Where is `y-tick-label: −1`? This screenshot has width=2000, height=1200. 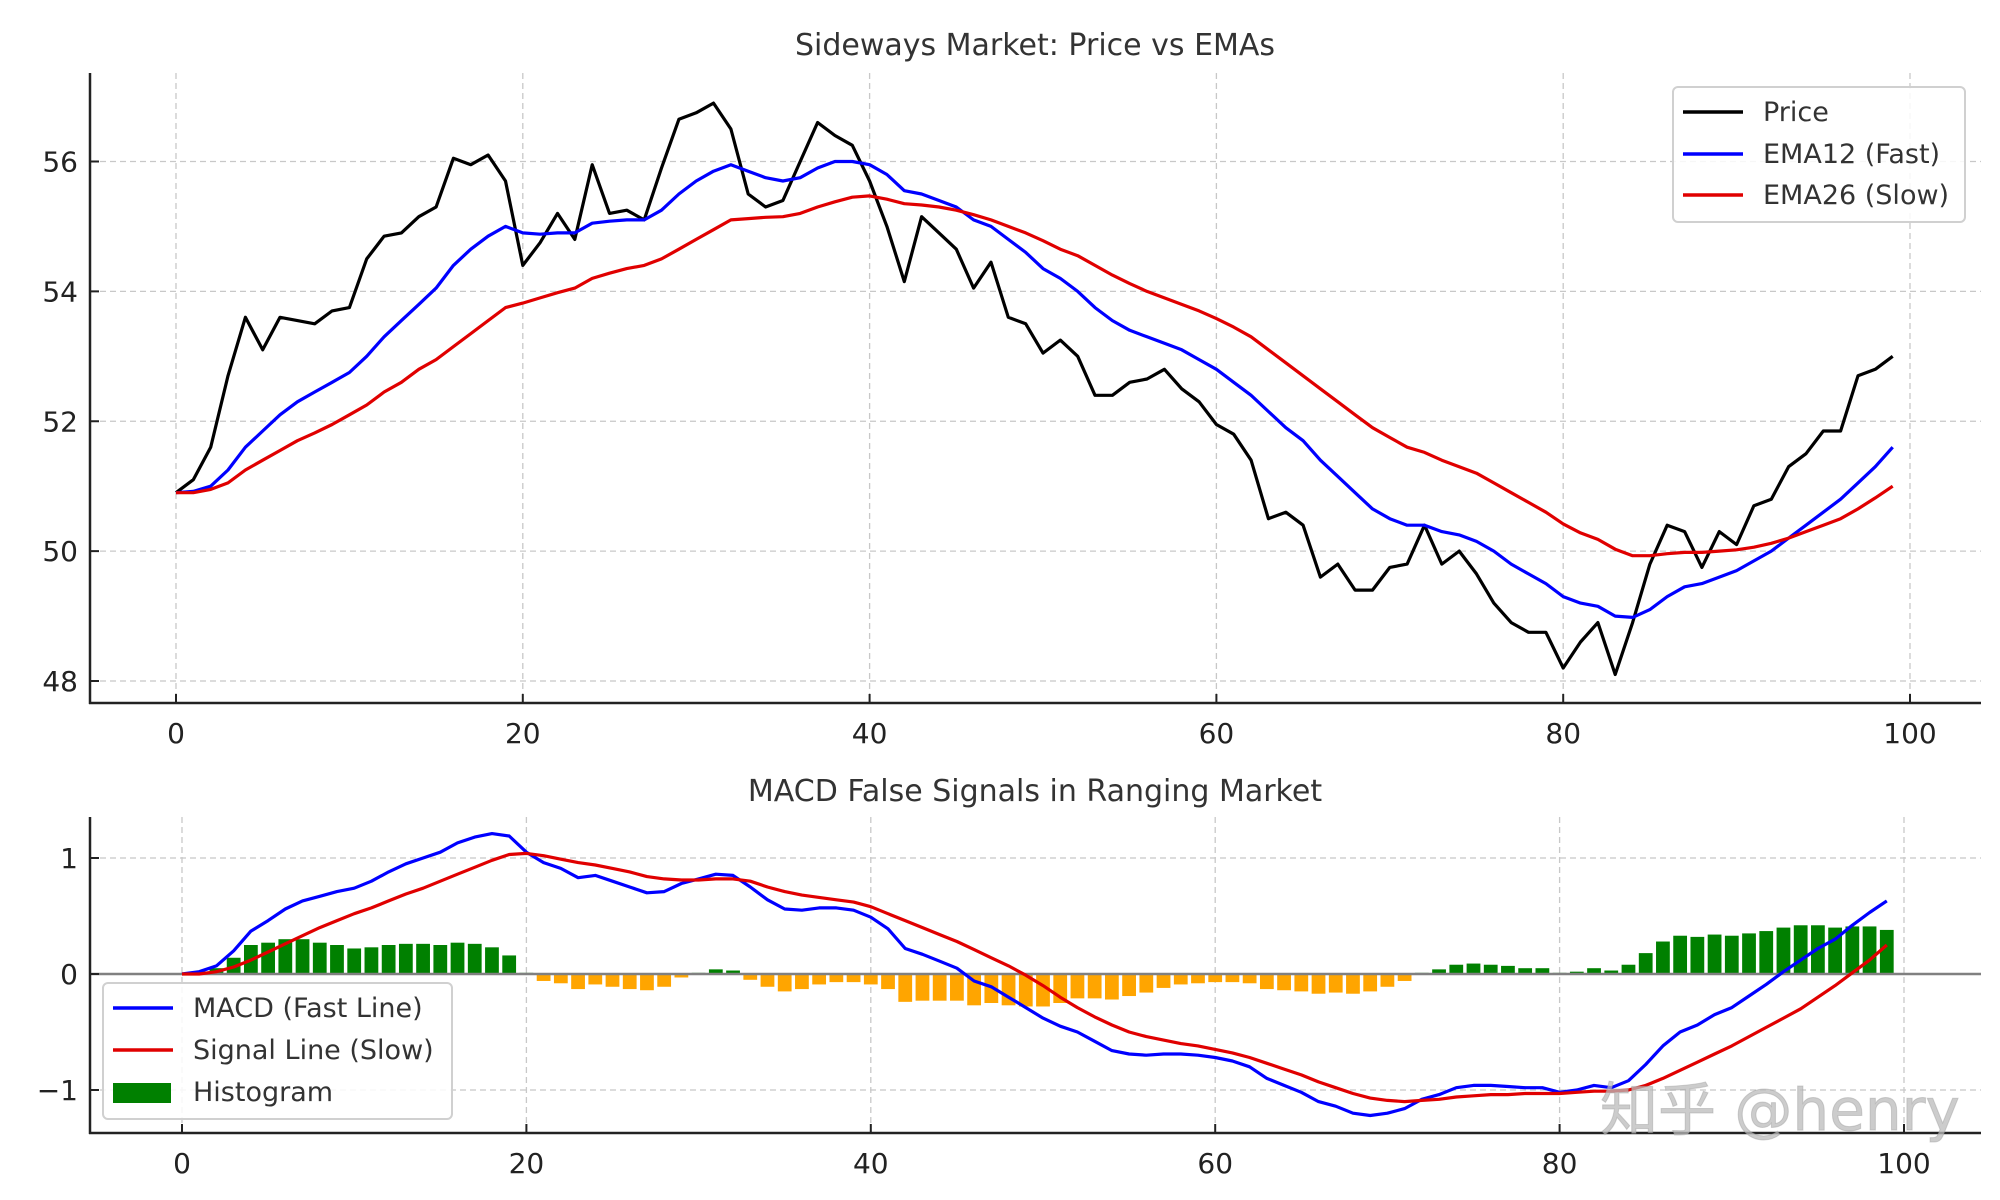 y-tick-label: −1 is located at coordinates (57, 1090).